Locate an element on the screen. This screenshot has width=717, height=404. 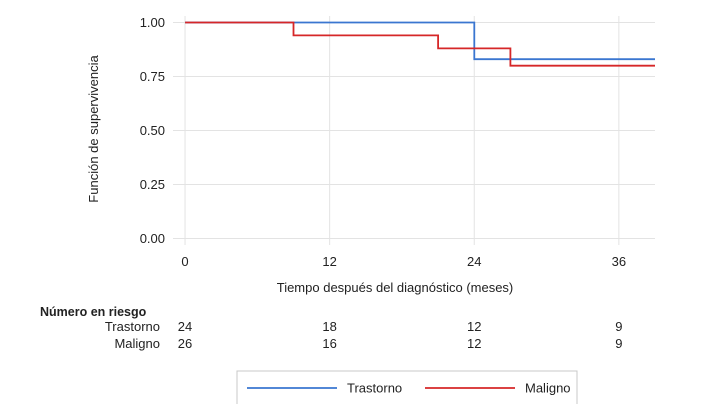
legend-label-trastorno: Trastorno is located at coordinates (374, 388).